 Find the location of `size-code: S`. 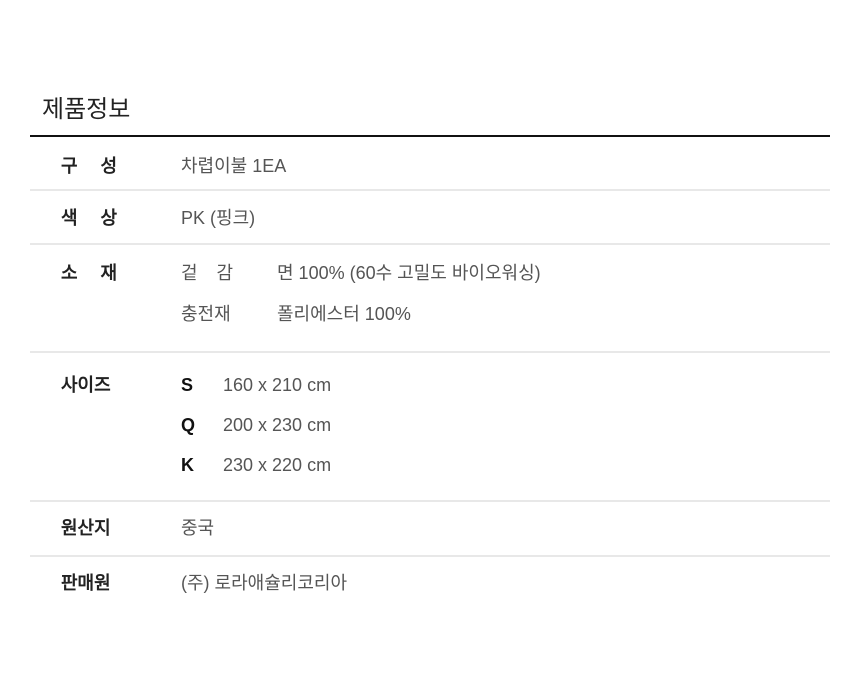

size-code: S is located at coordinates (187, 385).